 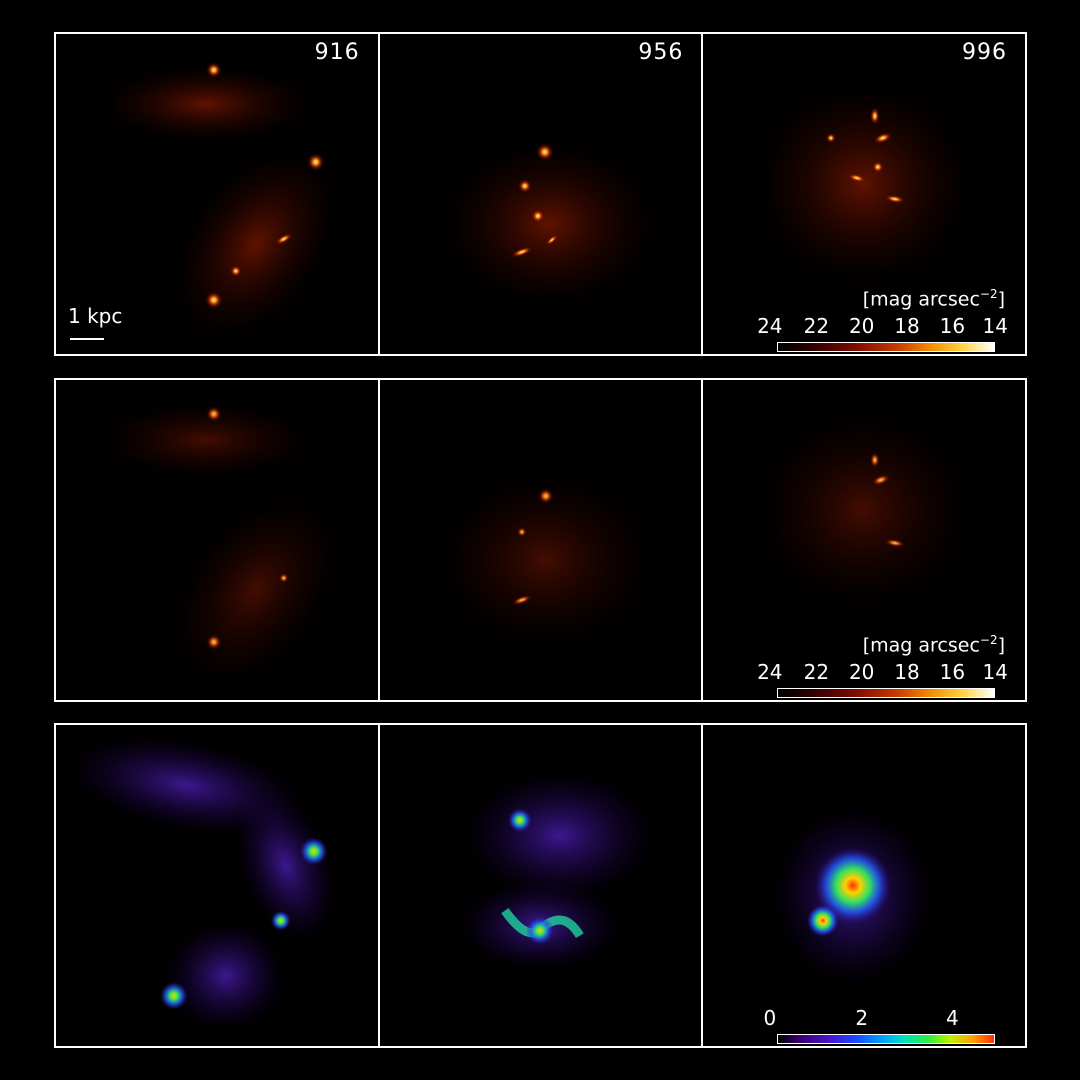 I want to click on colorbar-tick: 4, so click(x=952, y=1018).